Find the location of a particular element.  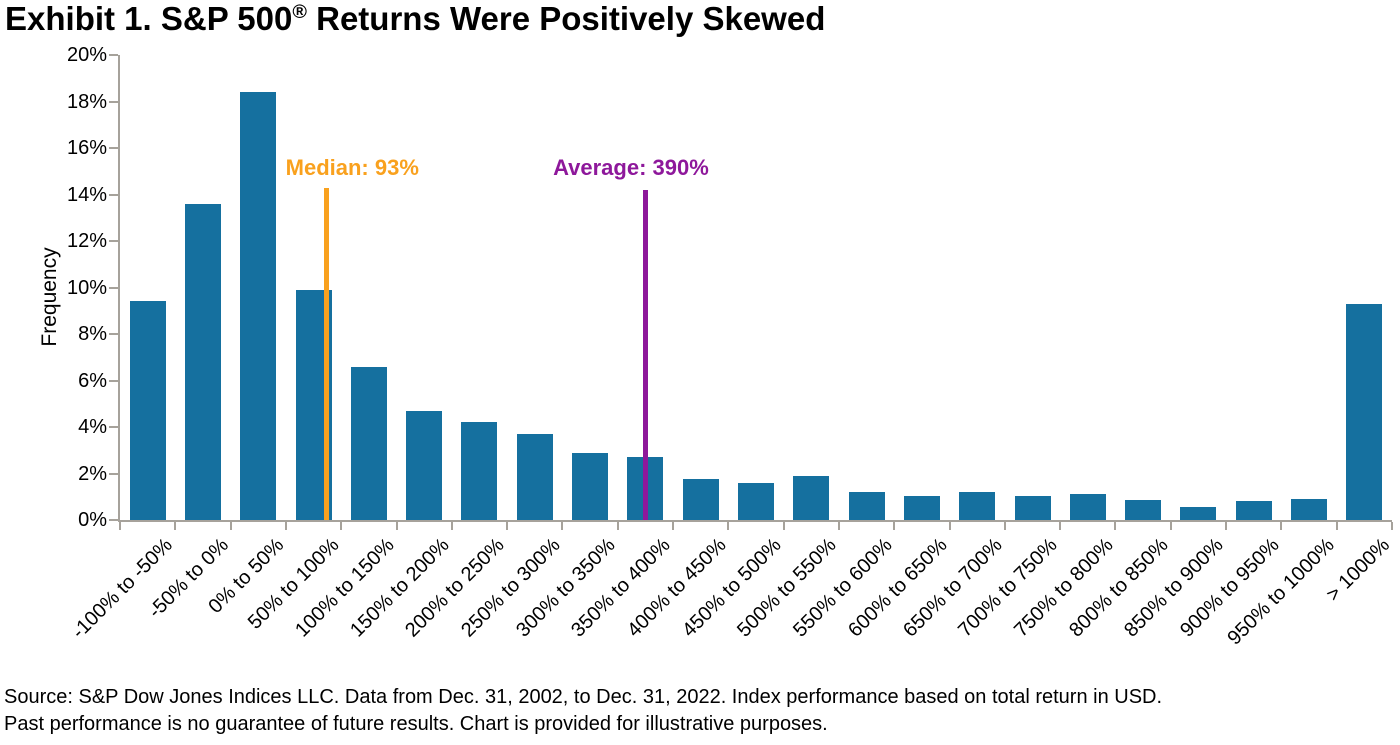

chart-title-suffix: Returns Were Positively Skewed is located at coordinates (566, 18).